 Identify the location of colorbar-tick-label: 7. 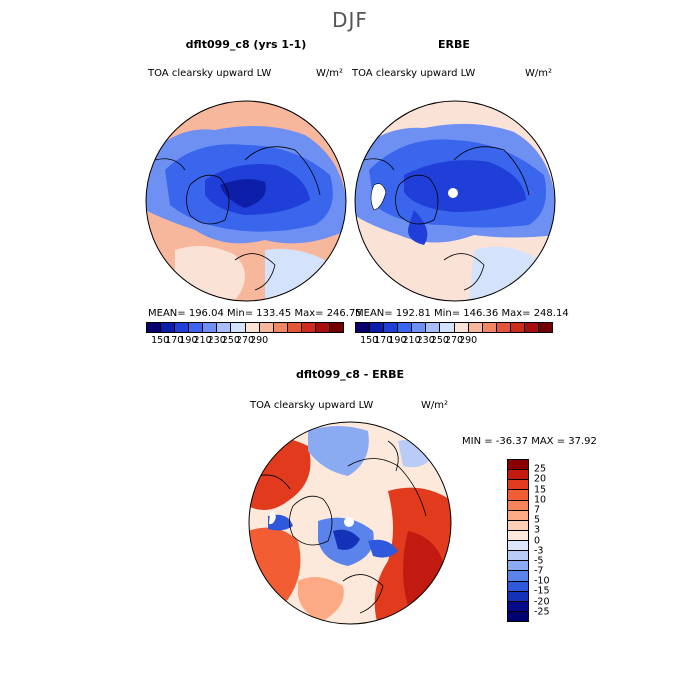
(537, 510).